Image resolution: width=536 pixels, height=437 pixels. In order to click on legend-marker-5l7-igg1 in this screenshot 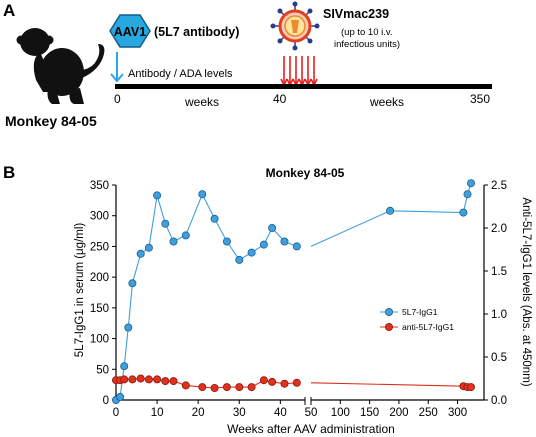, I will do `click(388, 311)`.